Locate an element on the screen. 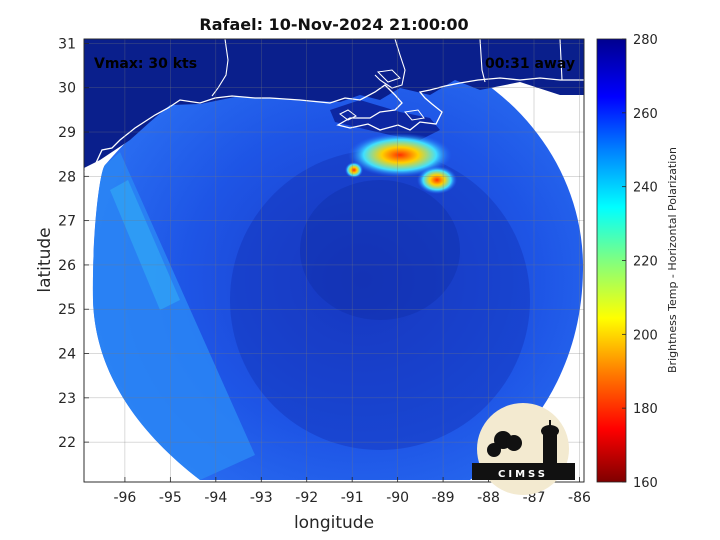 Image resolution: width=720 pixels, height=540 pixels. logo-ground is located at coordinates (523, 471).